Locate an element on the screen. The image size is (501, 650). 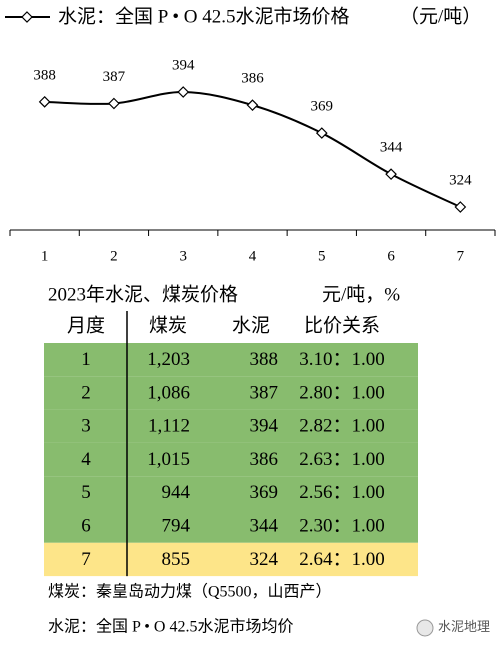
table-cell: 388 is located at coordinates (264, 359).